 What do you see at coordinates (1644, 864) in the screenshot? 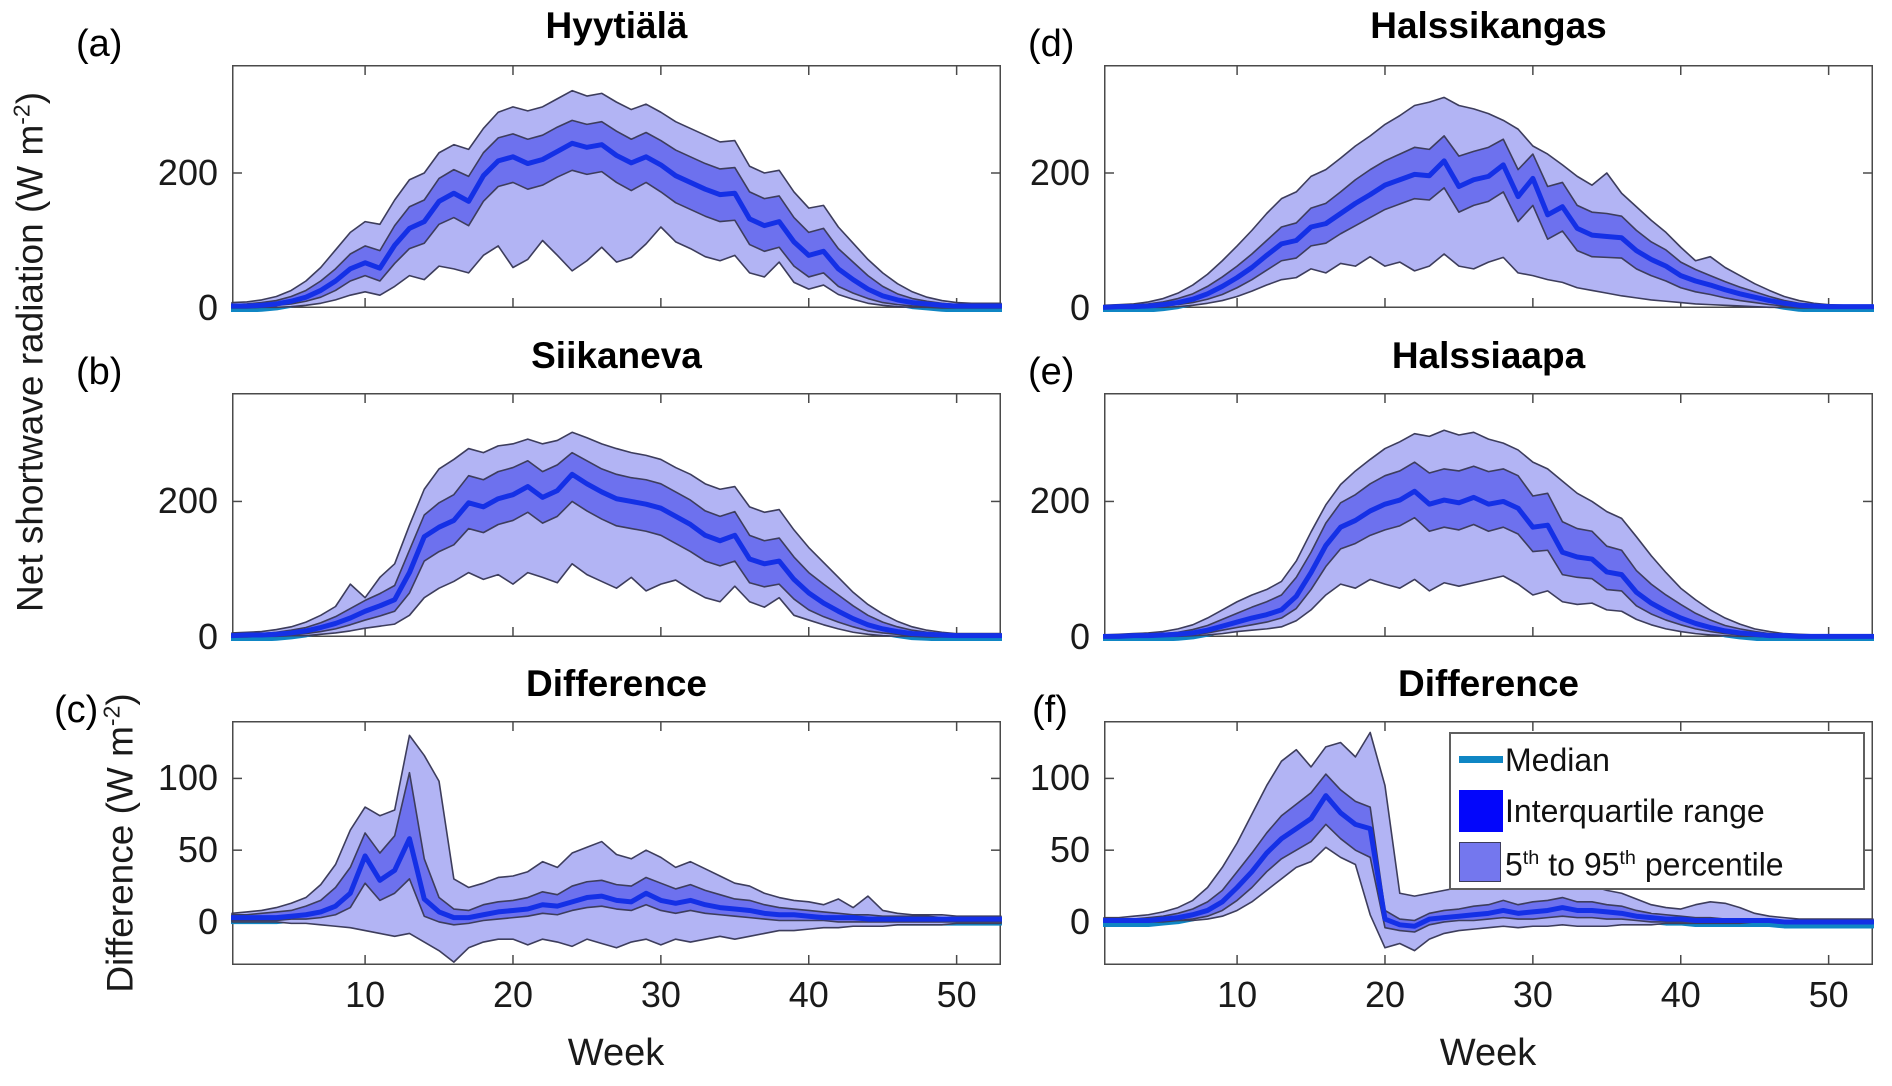
I see `legend-label-percentile: 5th to 95th percentile` at bounding box center [1644, 864].